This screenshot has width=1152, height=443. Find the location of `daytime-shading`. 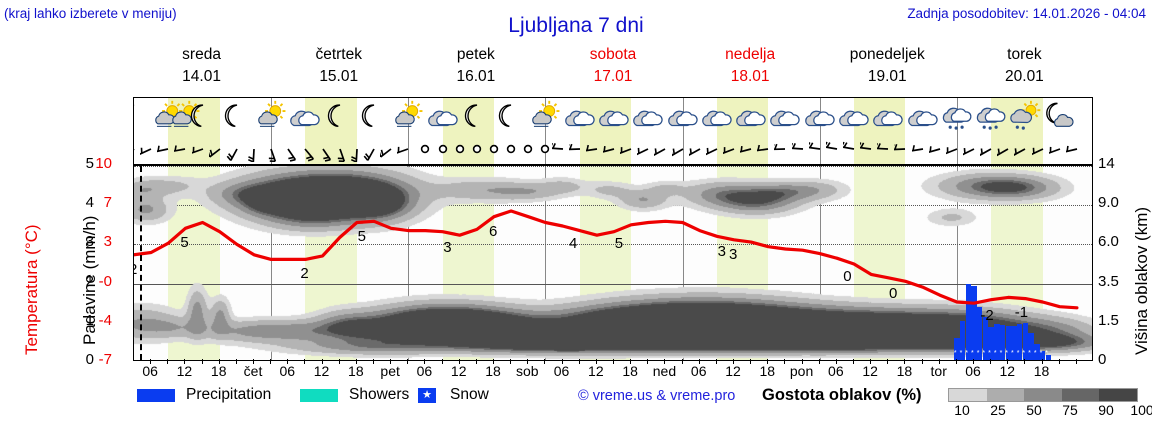

daytime-shading is located at coordinates (194, 149).